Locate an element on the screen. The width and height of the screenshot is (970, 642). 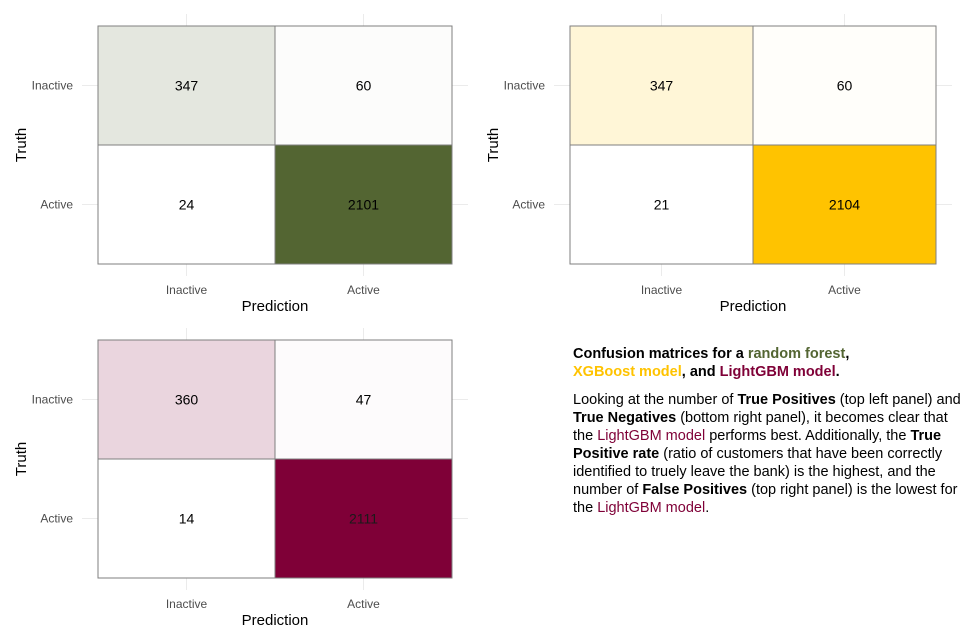
cell-value-label: 2101 is located at coordinates (363, 205).